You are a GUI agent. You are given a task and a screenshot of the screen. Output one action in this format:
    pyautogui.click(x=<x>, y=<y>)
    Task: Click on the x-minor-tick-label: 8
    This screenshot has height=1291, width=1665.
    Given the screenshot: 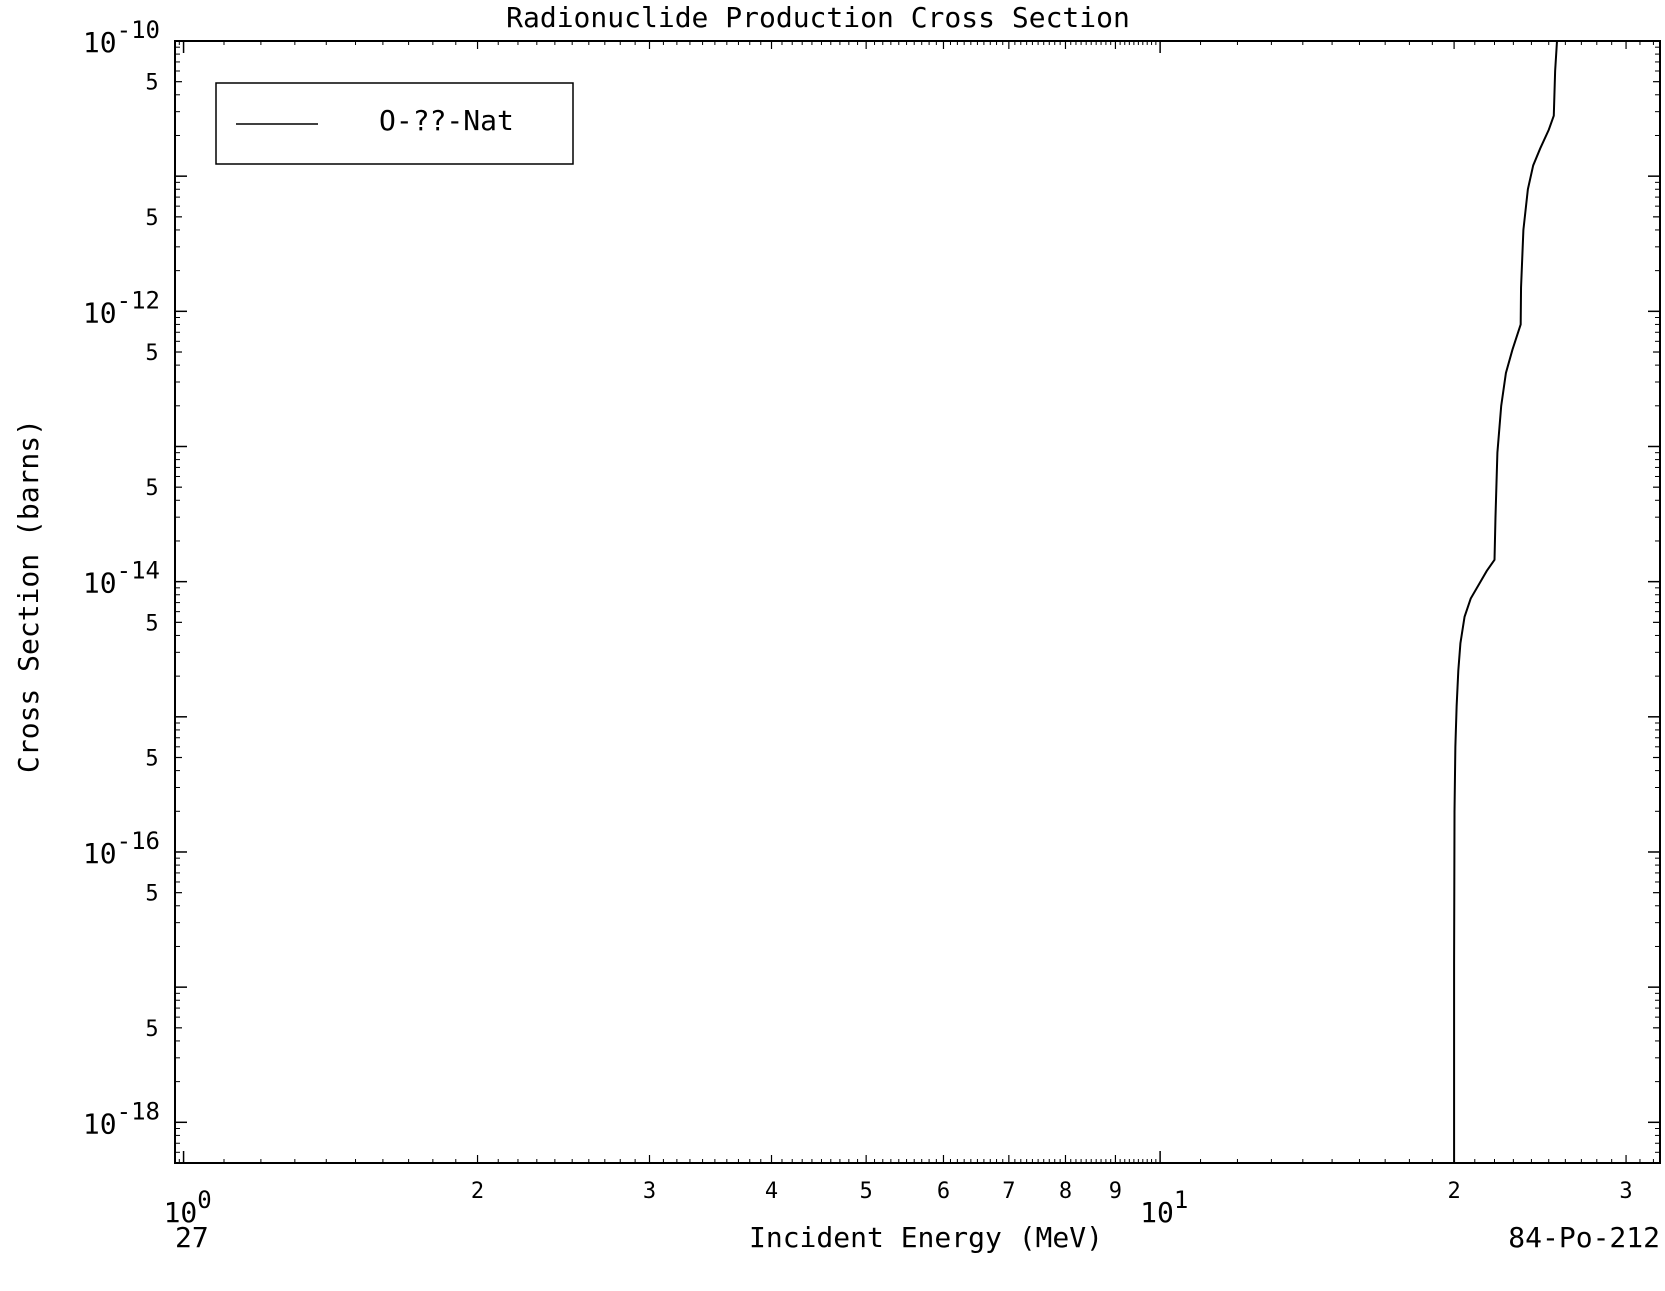 What is the action you would take?
    pyautogui.click(x=1065, y=1191)
    